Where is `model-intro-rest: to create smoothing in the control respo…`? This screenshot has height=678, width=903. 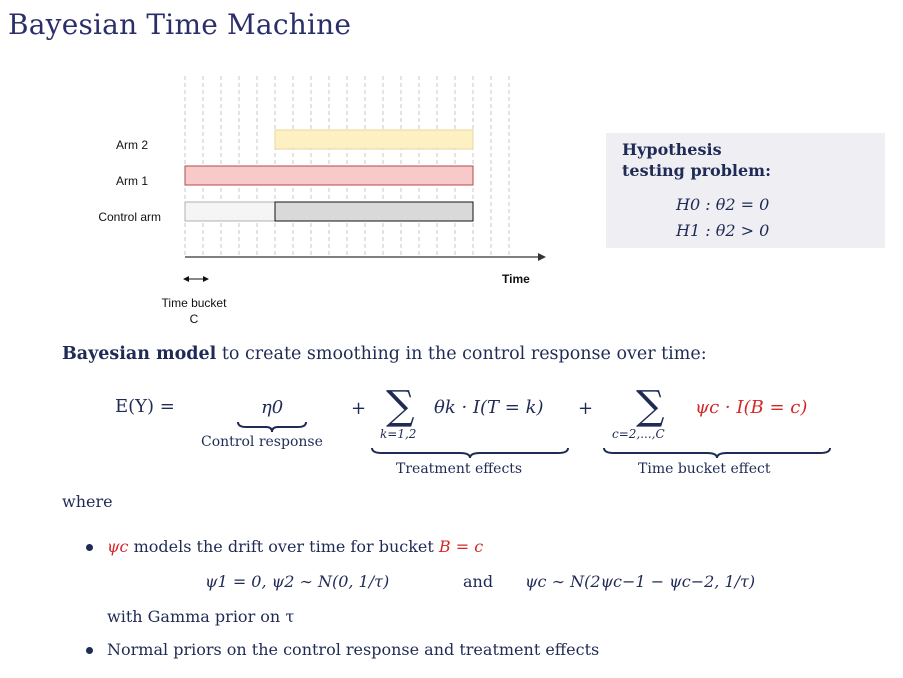
model-intro-rest: to create smoothing in the control respo… is located at coordinates (461, 354).